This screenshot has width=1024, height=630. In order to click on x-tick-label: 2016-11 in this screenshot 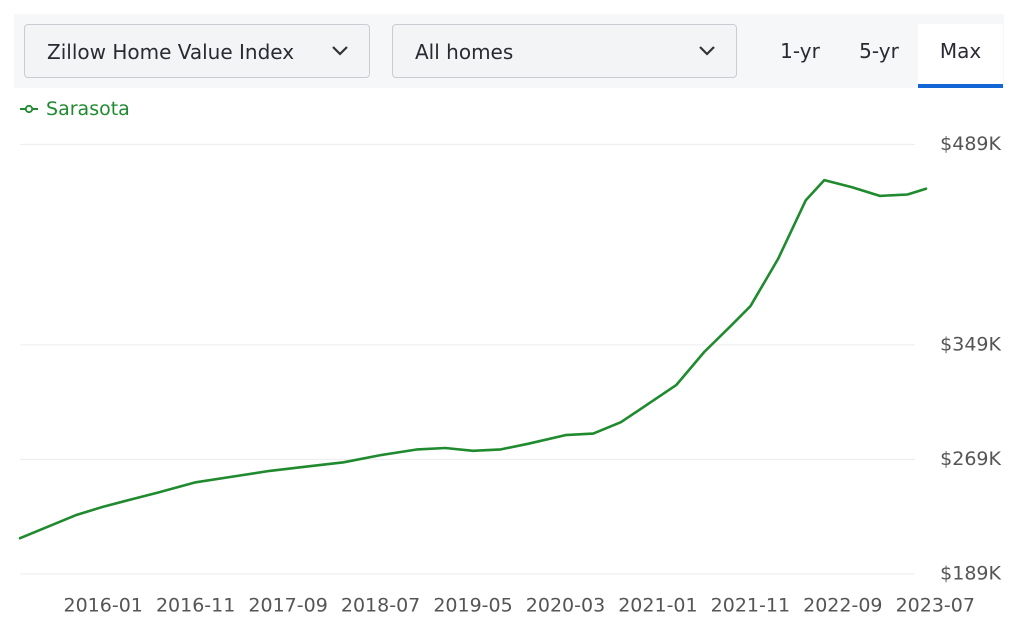, I will do `click(195, 606)`.